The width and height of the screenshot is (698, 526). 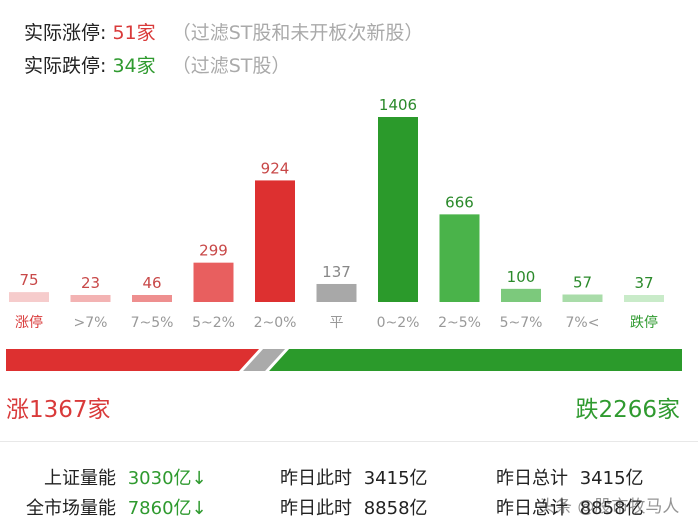 I want to click on sh-volume-label: 上证量能, so click(x=80, y=478).